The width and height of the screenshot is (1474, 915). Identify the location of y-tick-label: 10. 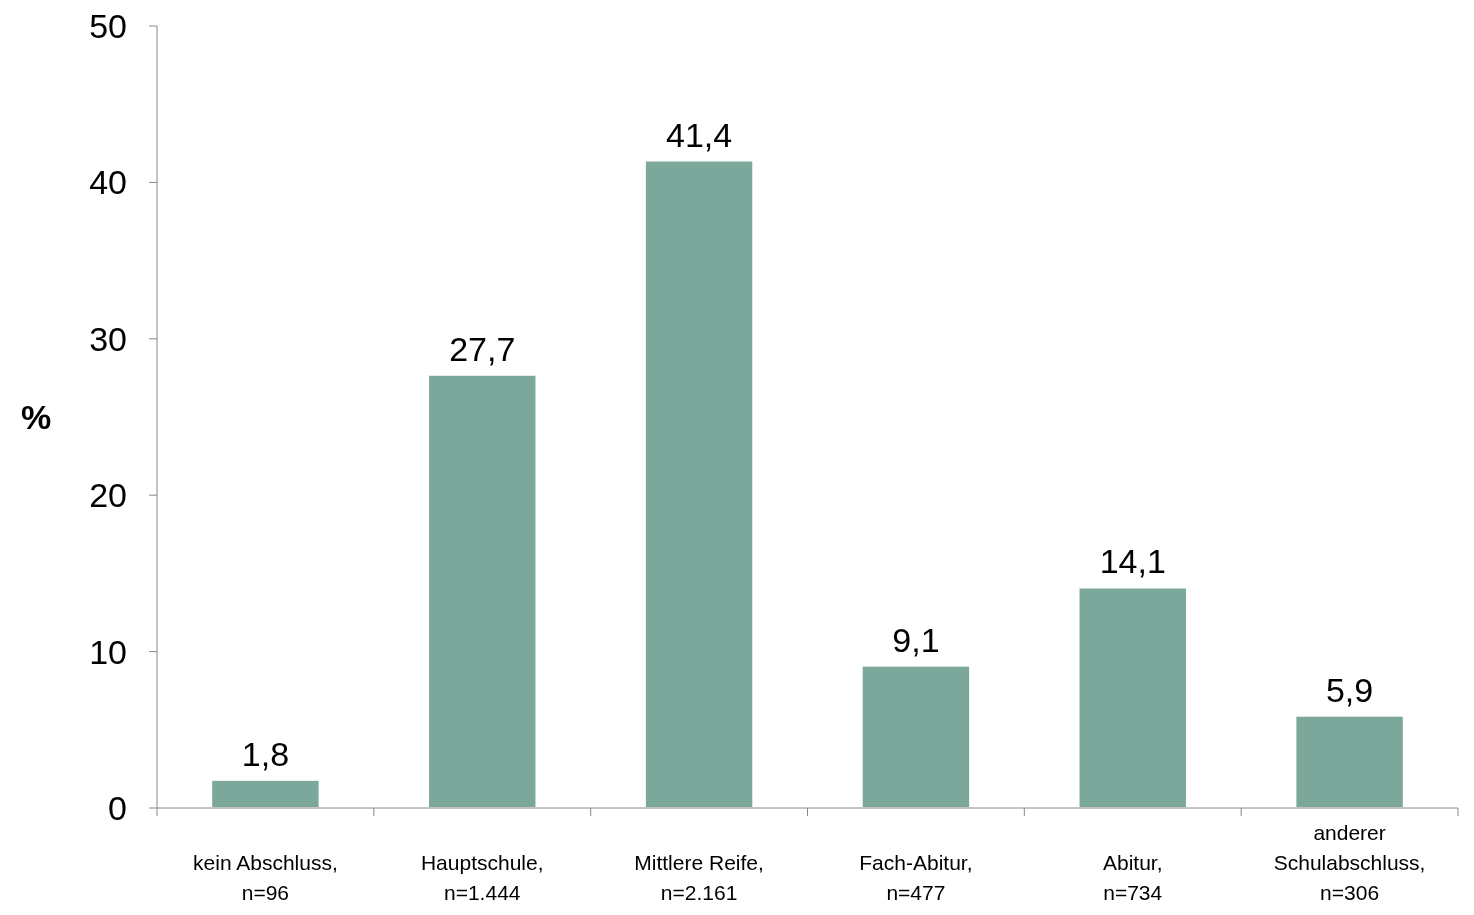
(108, 651).